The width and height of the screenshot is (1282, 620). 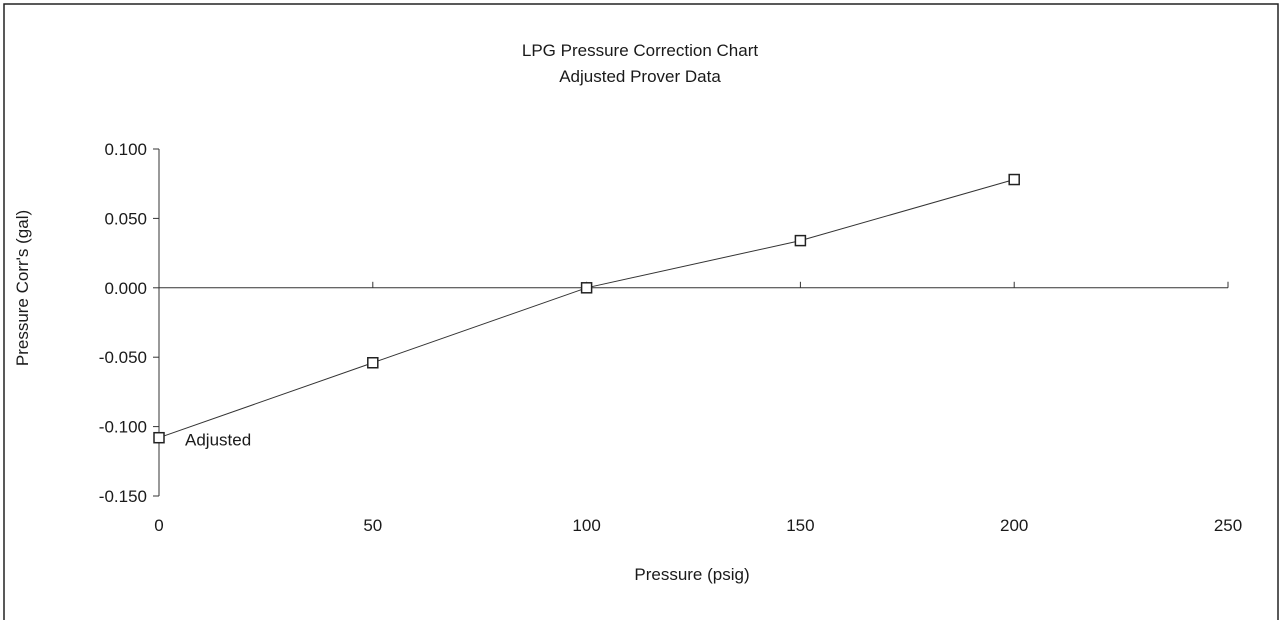 What do you see at coordinates (1014, 525) in the screenshot?
I see `x-tick-label: 200` at bounding box center [1014, 525].